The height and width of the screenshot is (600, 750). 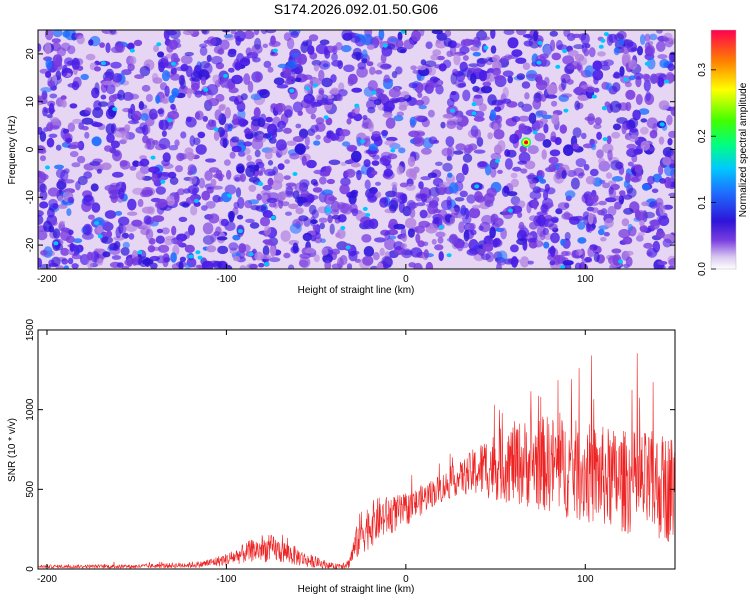 What do you see at coordinates (702, 202) in the screenshot?
I see `colorbar-tick-label: 0.1` at bounding box center [702, 202].